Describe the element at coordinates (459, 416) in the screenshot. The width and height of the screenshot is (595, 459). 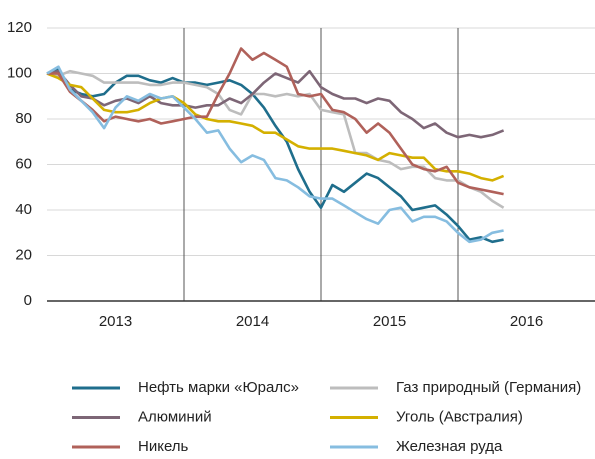
I see `legend-label: Уголь (Австралия)` at that location.